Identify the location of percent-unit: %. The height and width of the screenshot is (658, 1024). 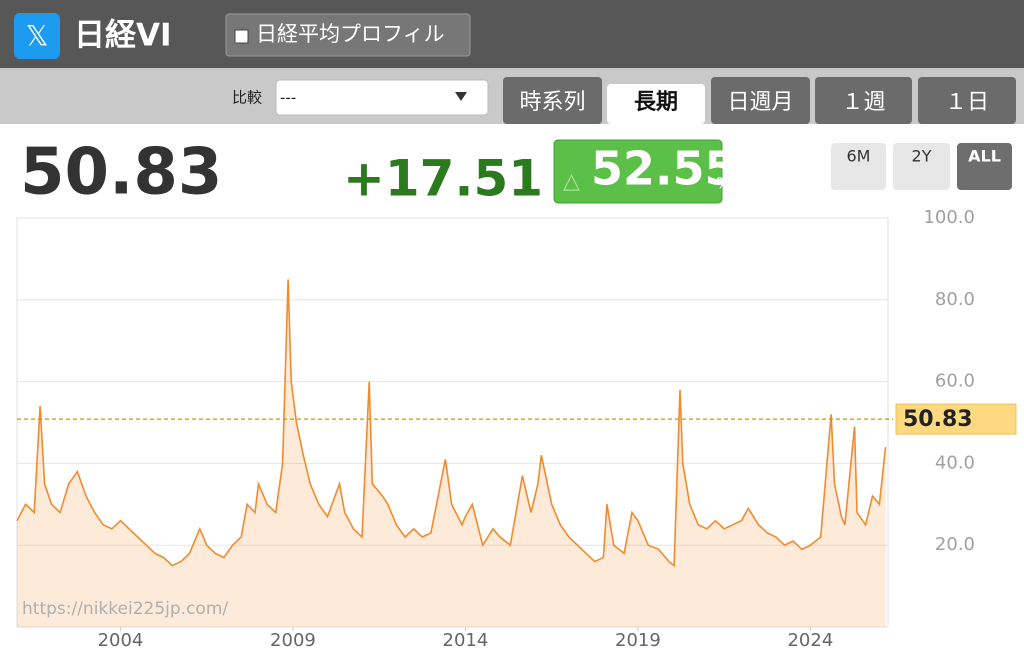
(723, 183).